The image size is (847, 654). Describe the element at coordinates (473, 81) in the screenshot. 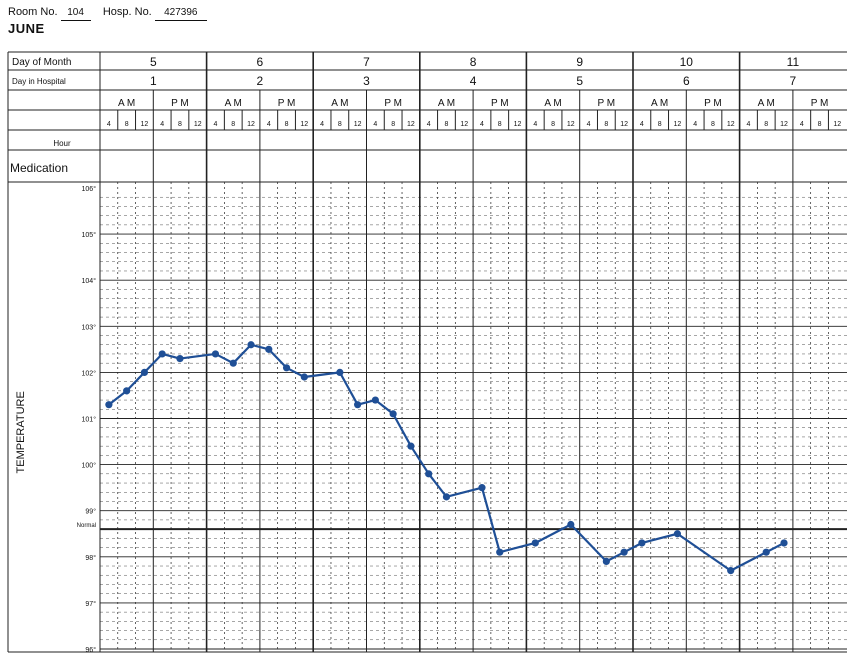

I see `day-in-hospital-value: 4` at that location.